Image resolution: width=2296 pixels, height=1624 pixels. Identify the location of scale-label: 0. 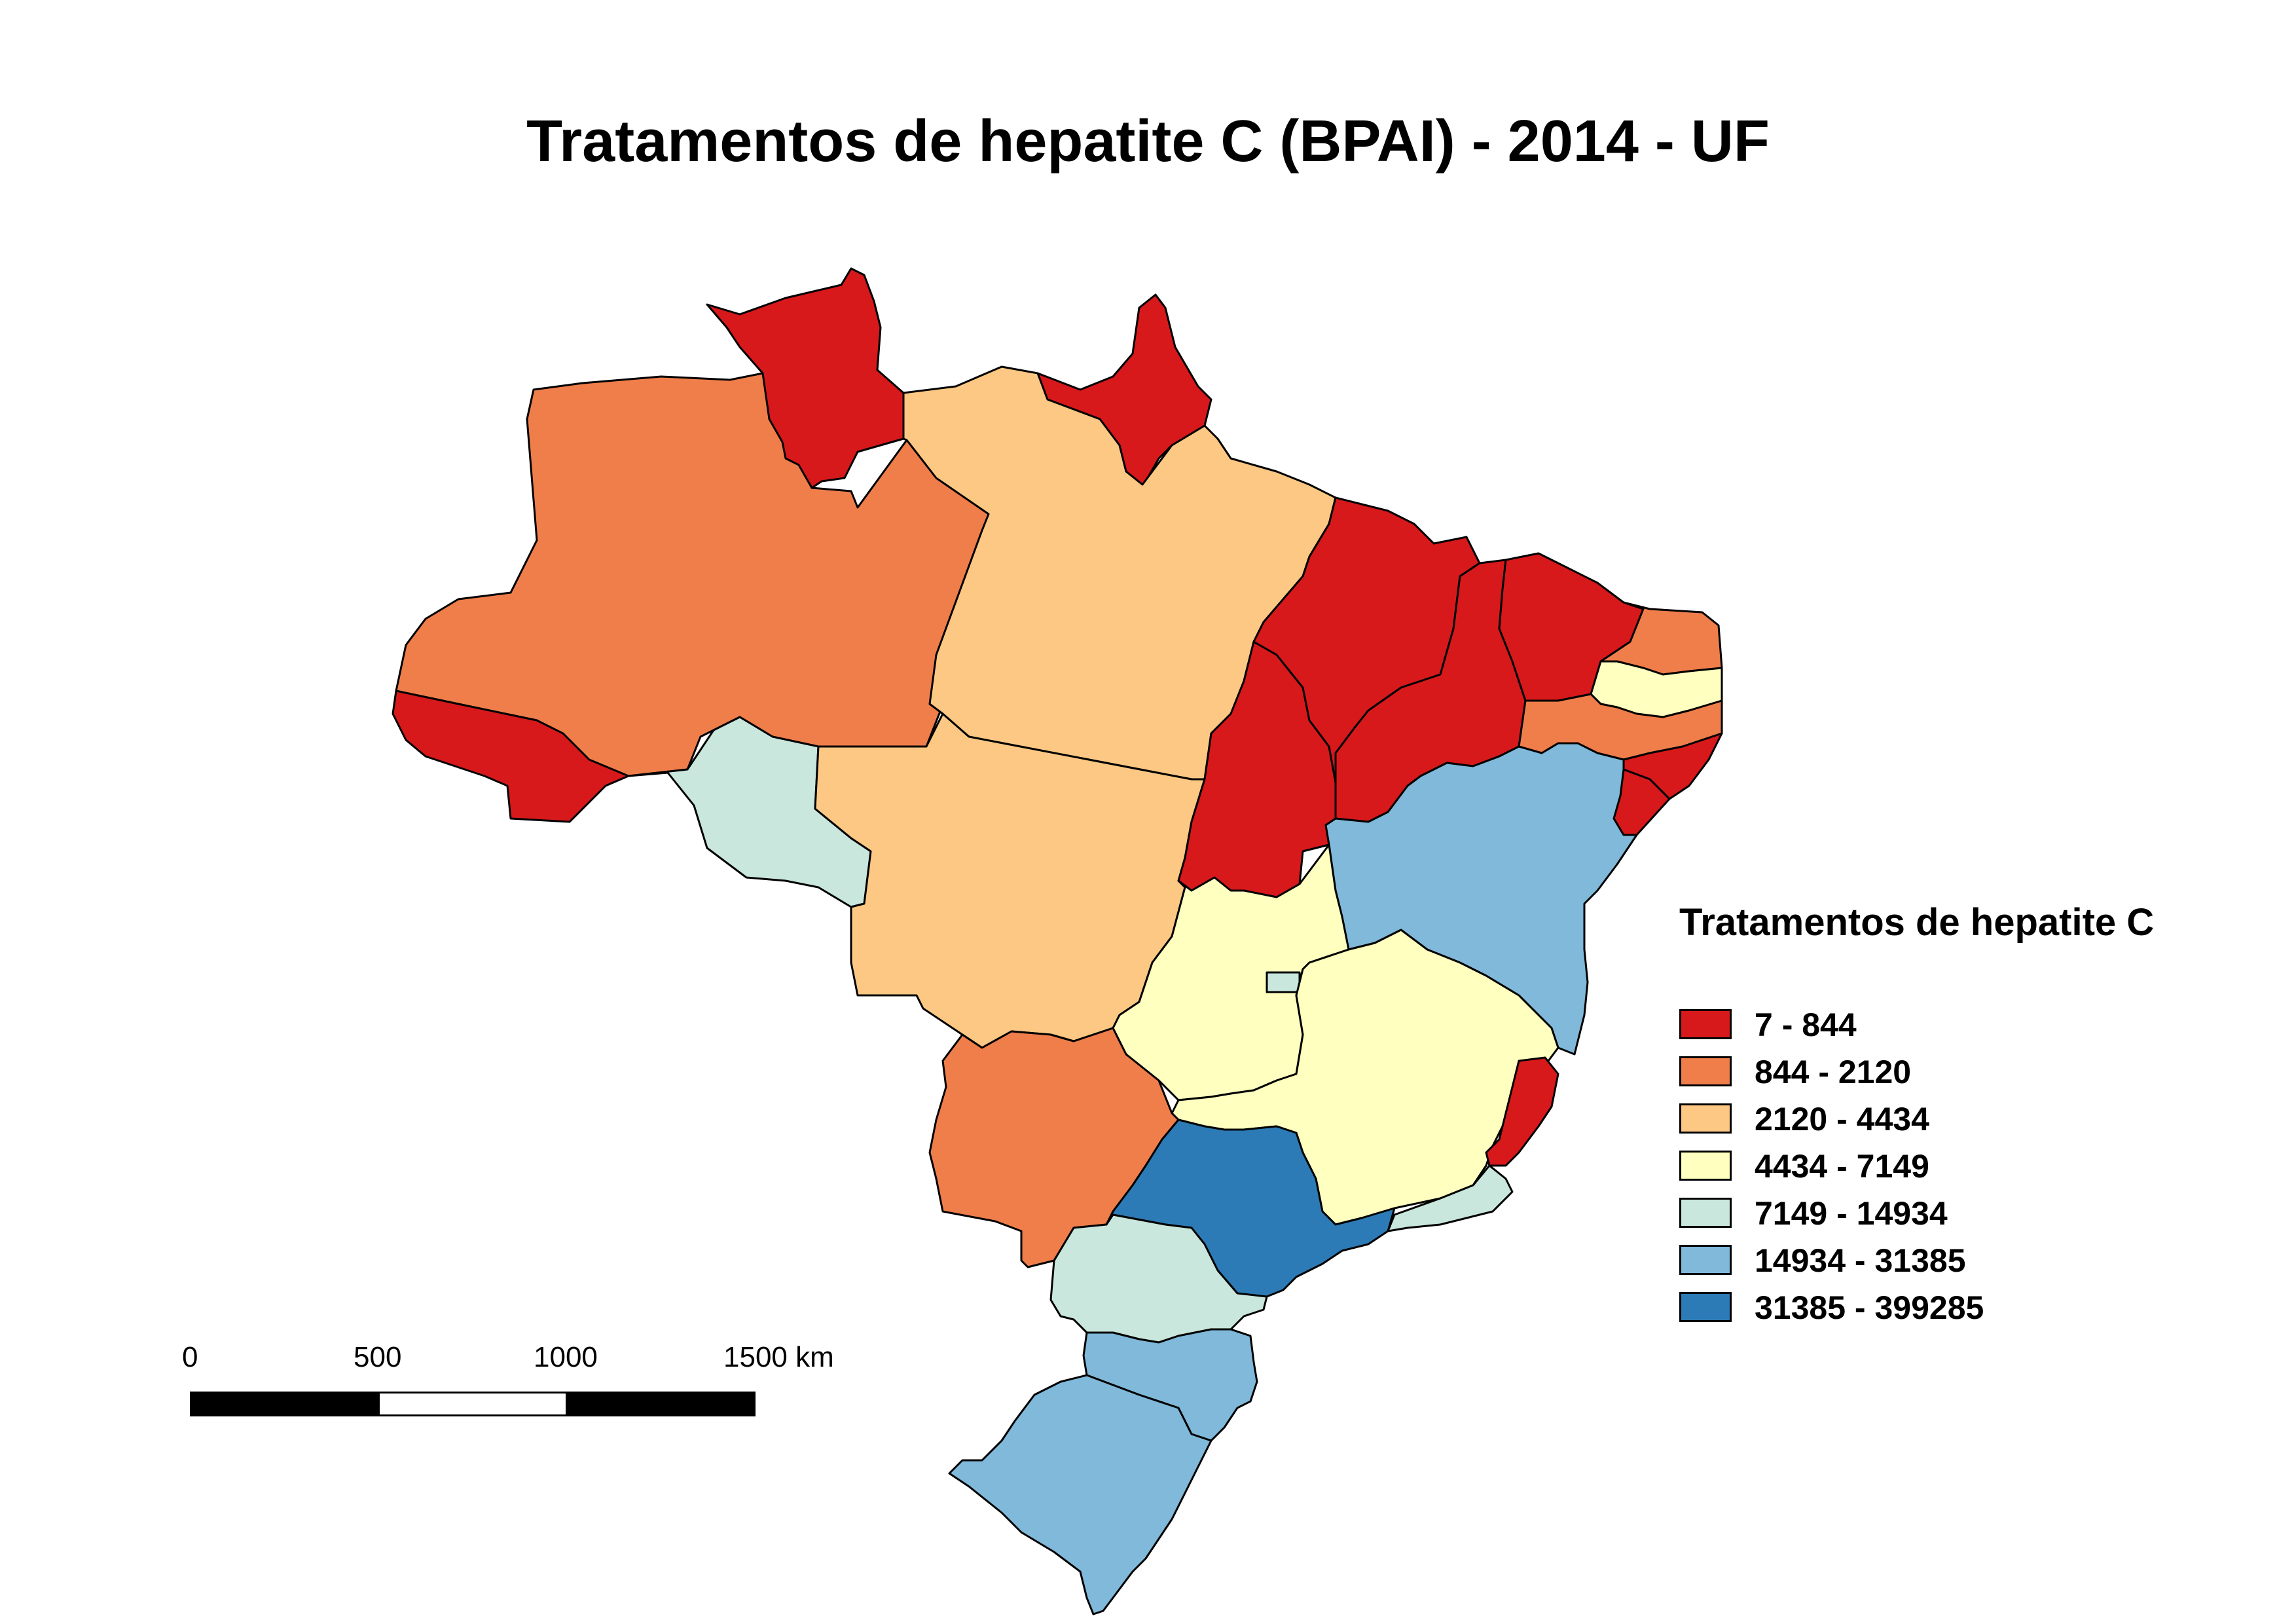
(190, 1357).